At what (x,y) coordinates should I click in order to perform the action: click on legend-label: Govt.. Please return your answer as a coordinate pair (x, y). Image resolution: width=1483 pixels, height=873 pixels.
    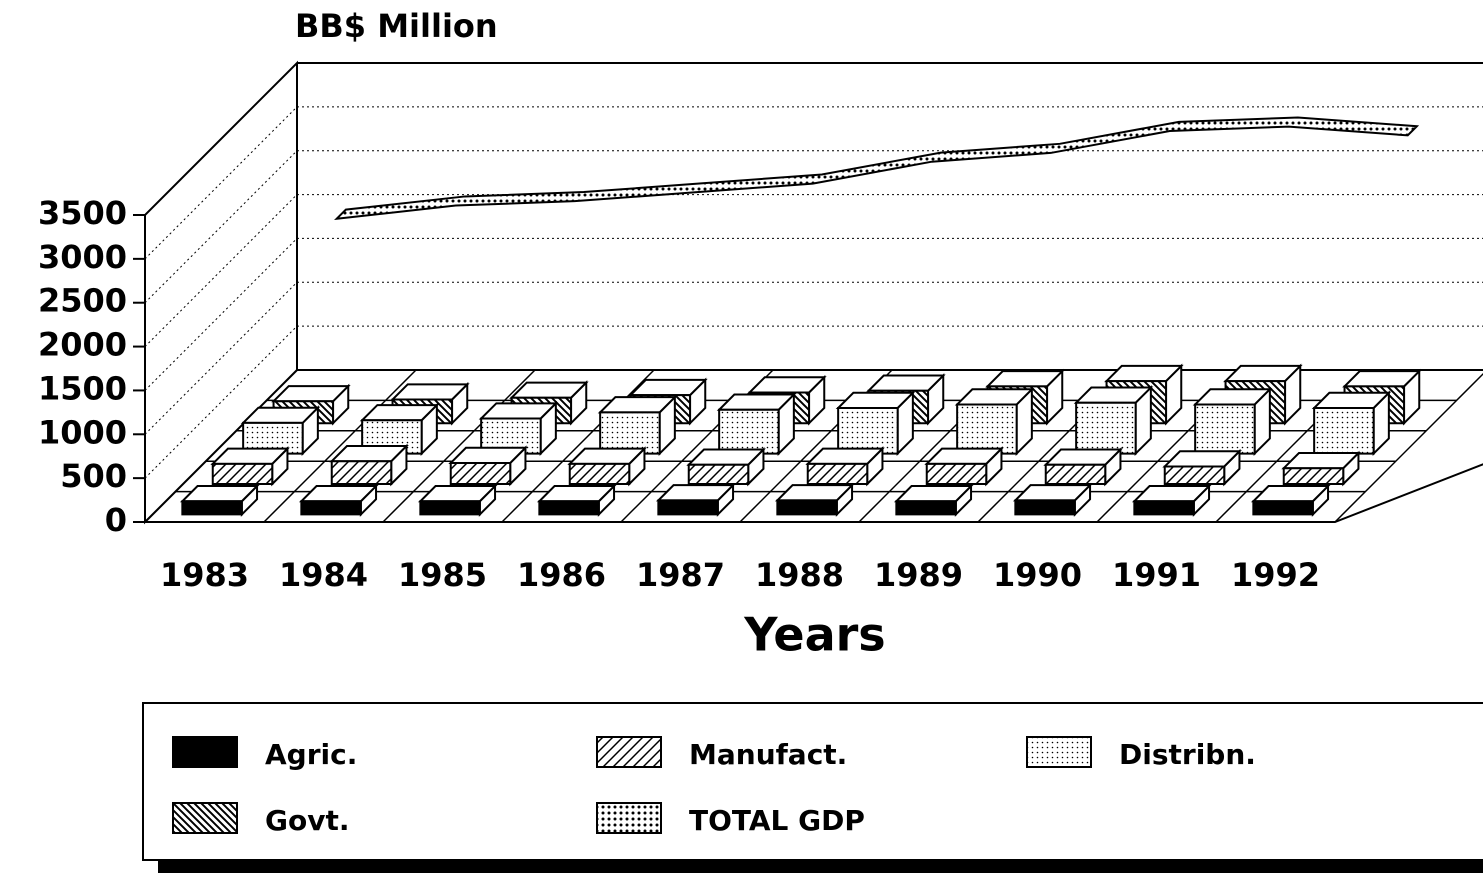
    Looking at the image, I should click on (307, 820).